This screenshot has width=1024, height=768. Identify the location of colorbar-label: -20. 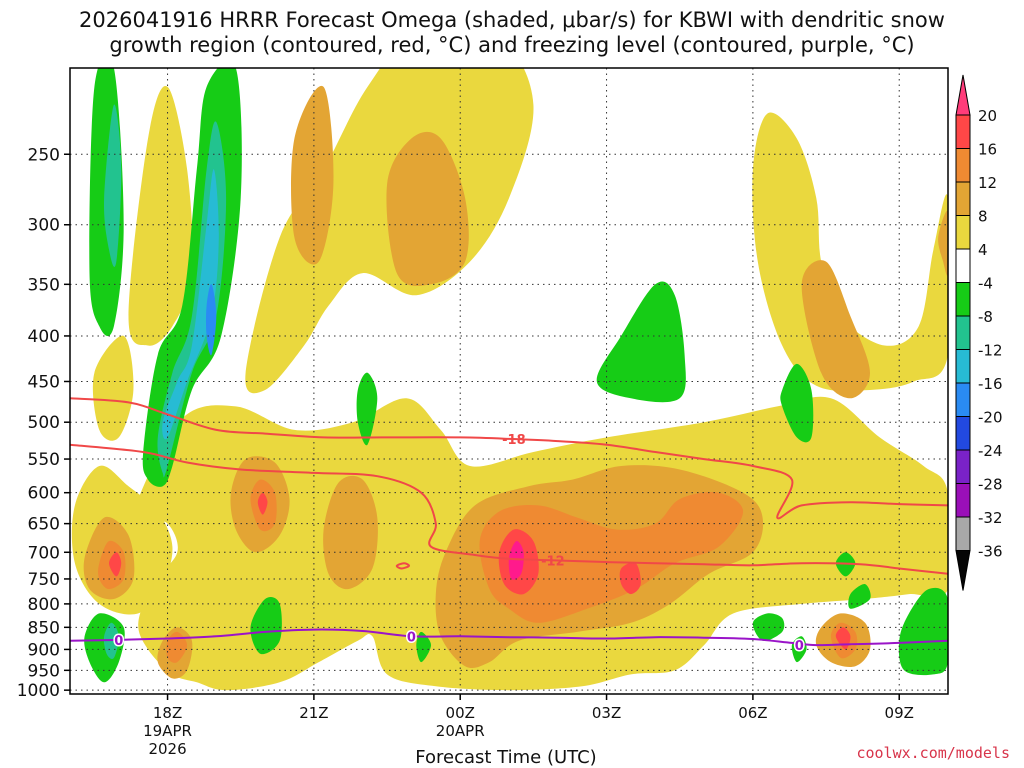
(990, 418).